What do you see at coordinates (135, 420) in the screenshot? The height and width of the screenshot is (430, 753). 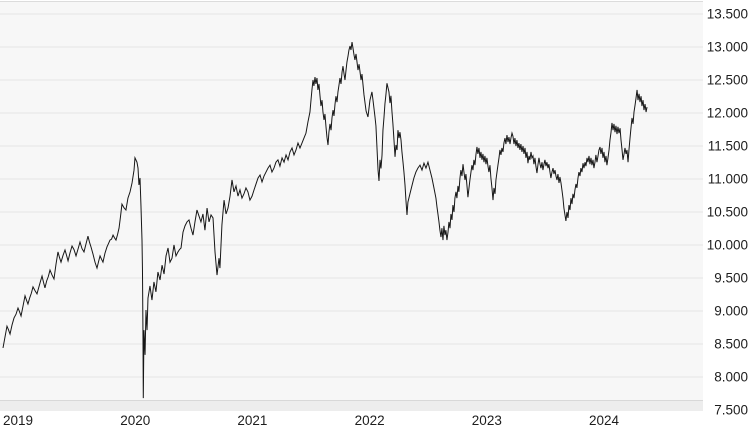 I see `x-axis-tick-label: 2020` at bounding box center [135, 420].